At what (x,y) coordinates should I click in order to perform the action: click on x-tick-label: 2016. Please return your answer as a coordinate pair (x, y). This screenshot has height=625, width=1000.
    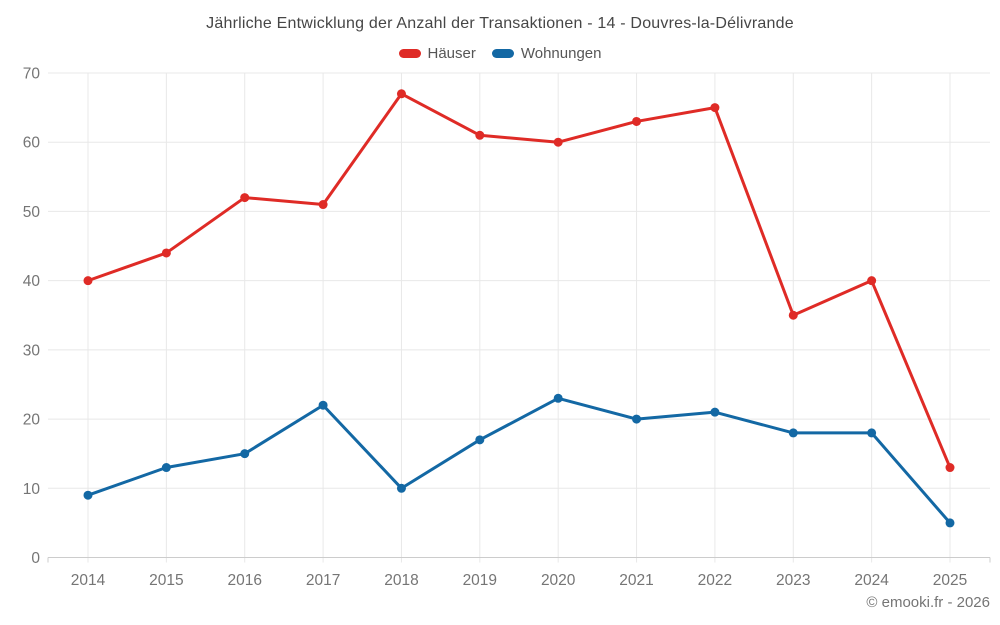
    Looking at the image, I should click on (244, 580).